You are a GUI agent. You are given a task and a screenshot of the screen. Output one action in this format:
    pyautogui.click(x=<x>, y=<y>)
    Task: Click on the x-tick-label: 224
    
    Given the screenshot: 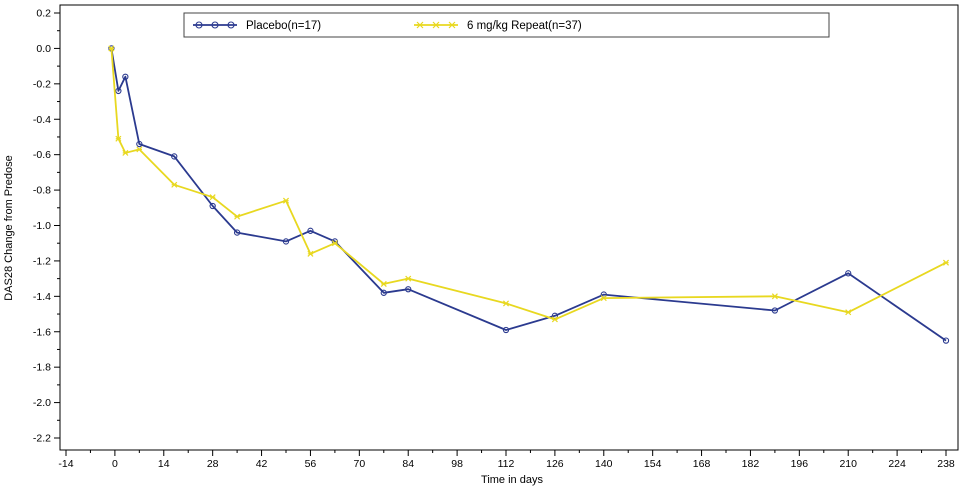 What is the action you would take?
    pyautogui.click(x=897, y=464)
    